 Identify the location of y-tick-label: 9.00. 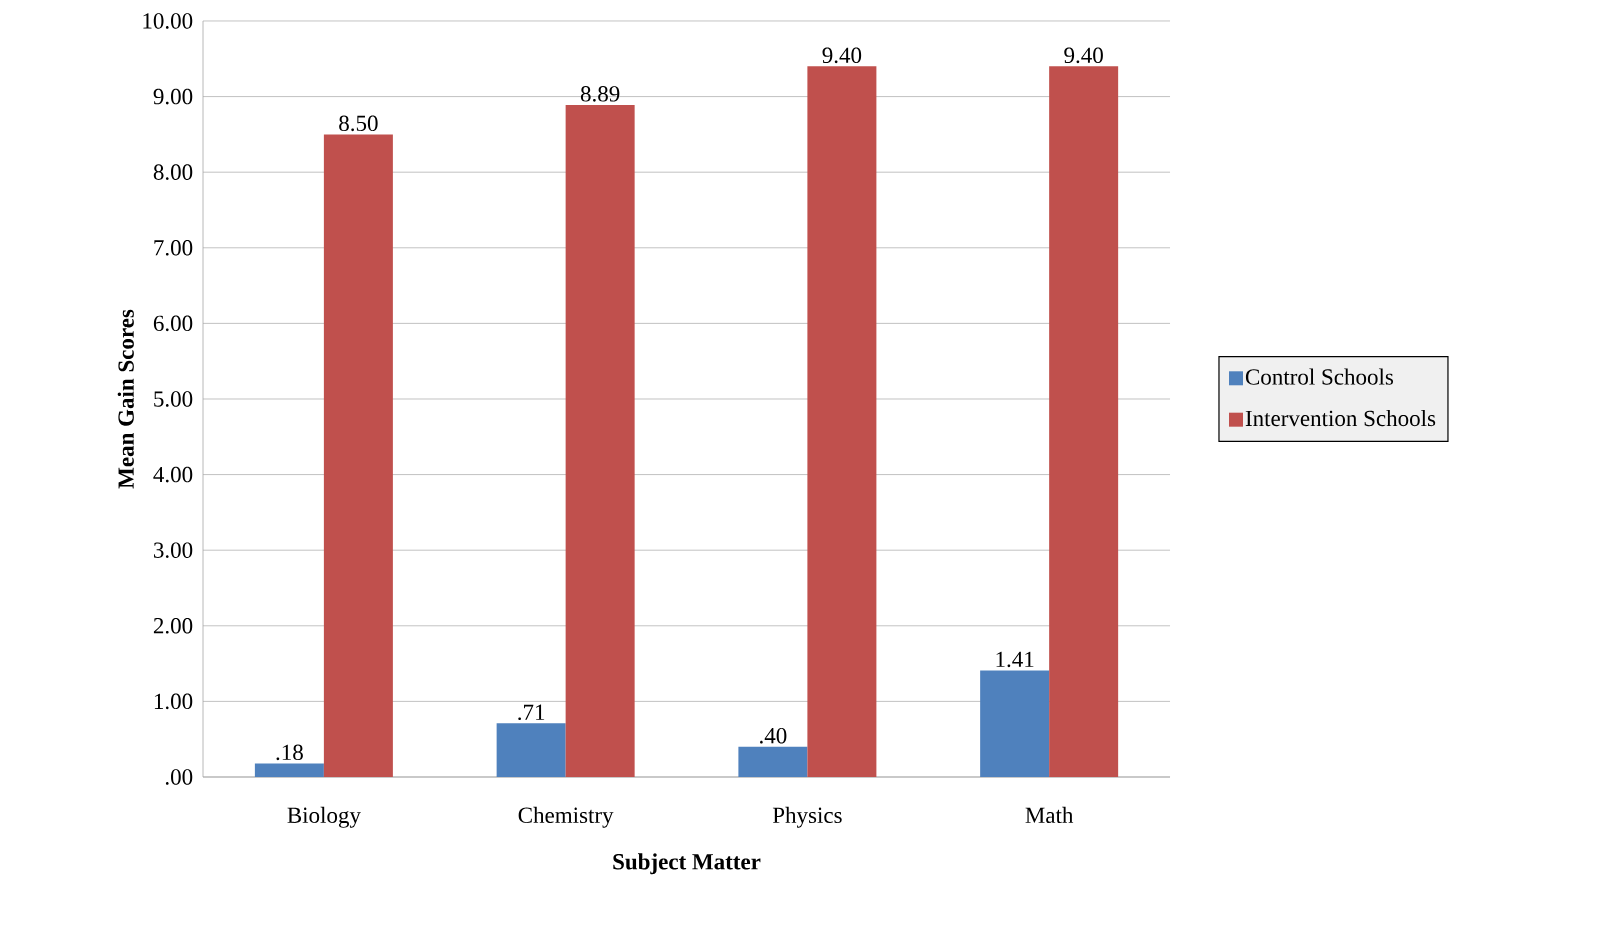
(173, 96).